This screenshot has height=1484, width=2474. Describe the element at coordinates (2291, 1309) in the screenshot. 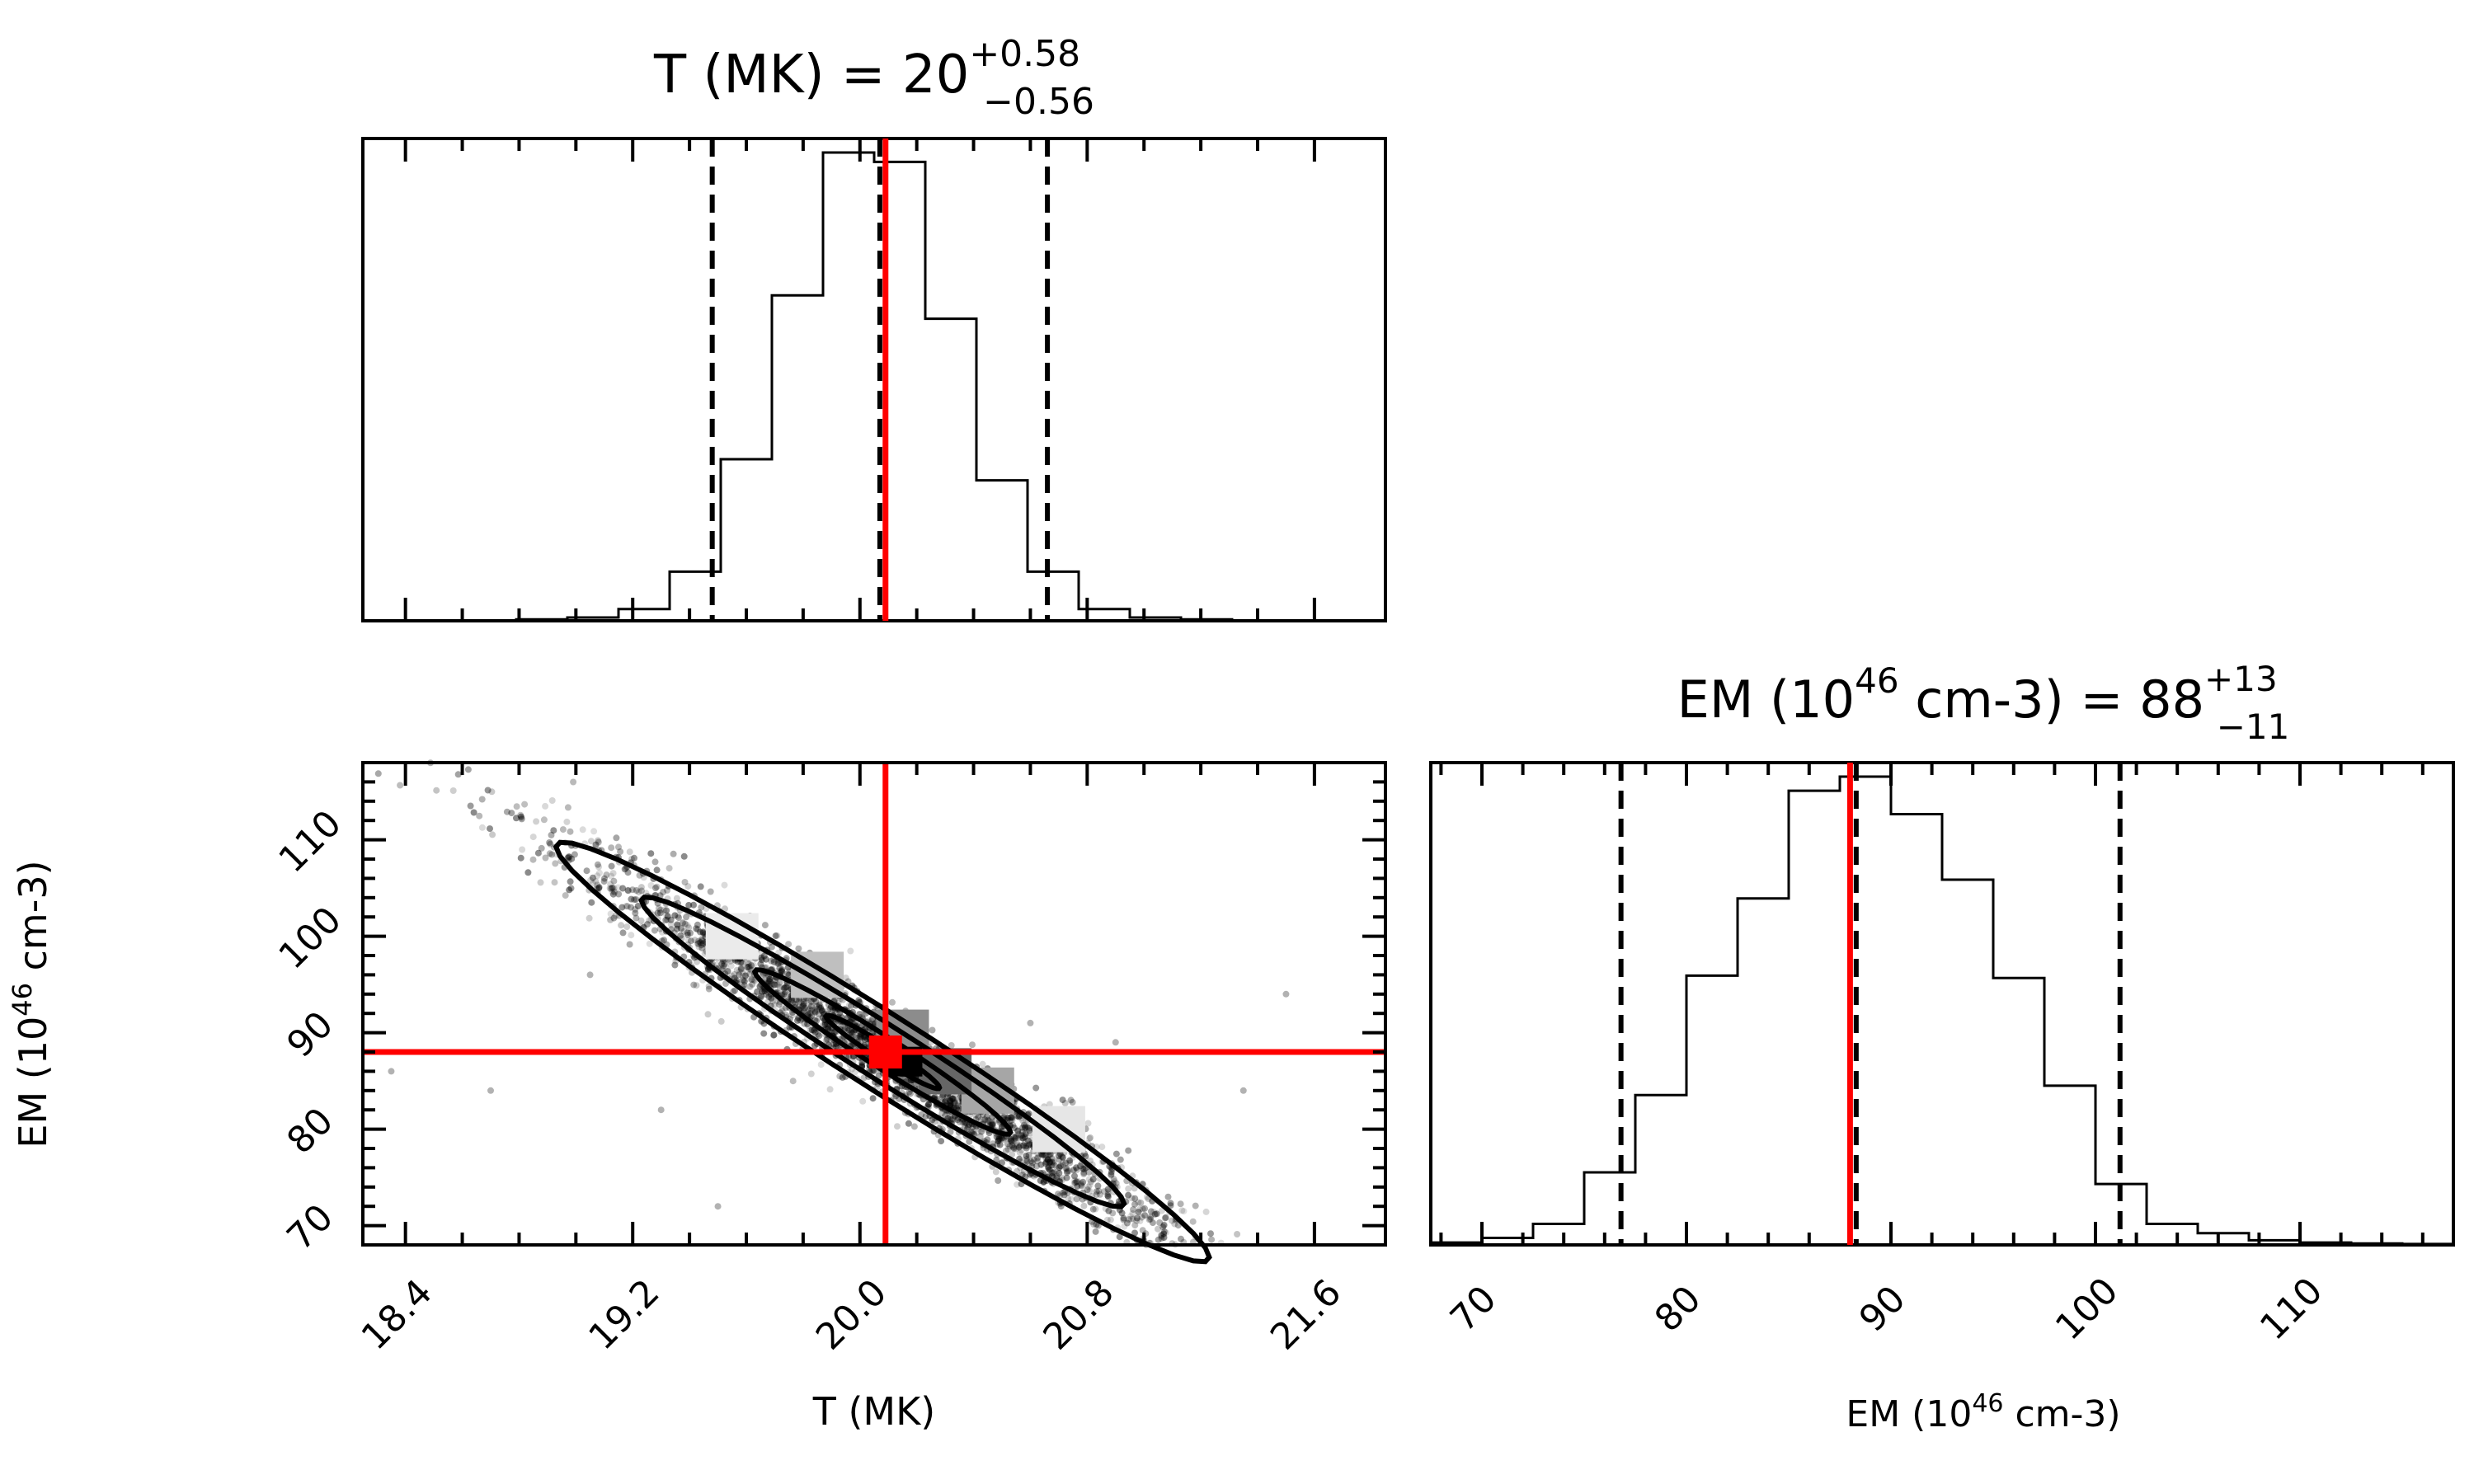

I see `em-x-tick-label: 110` at that location.